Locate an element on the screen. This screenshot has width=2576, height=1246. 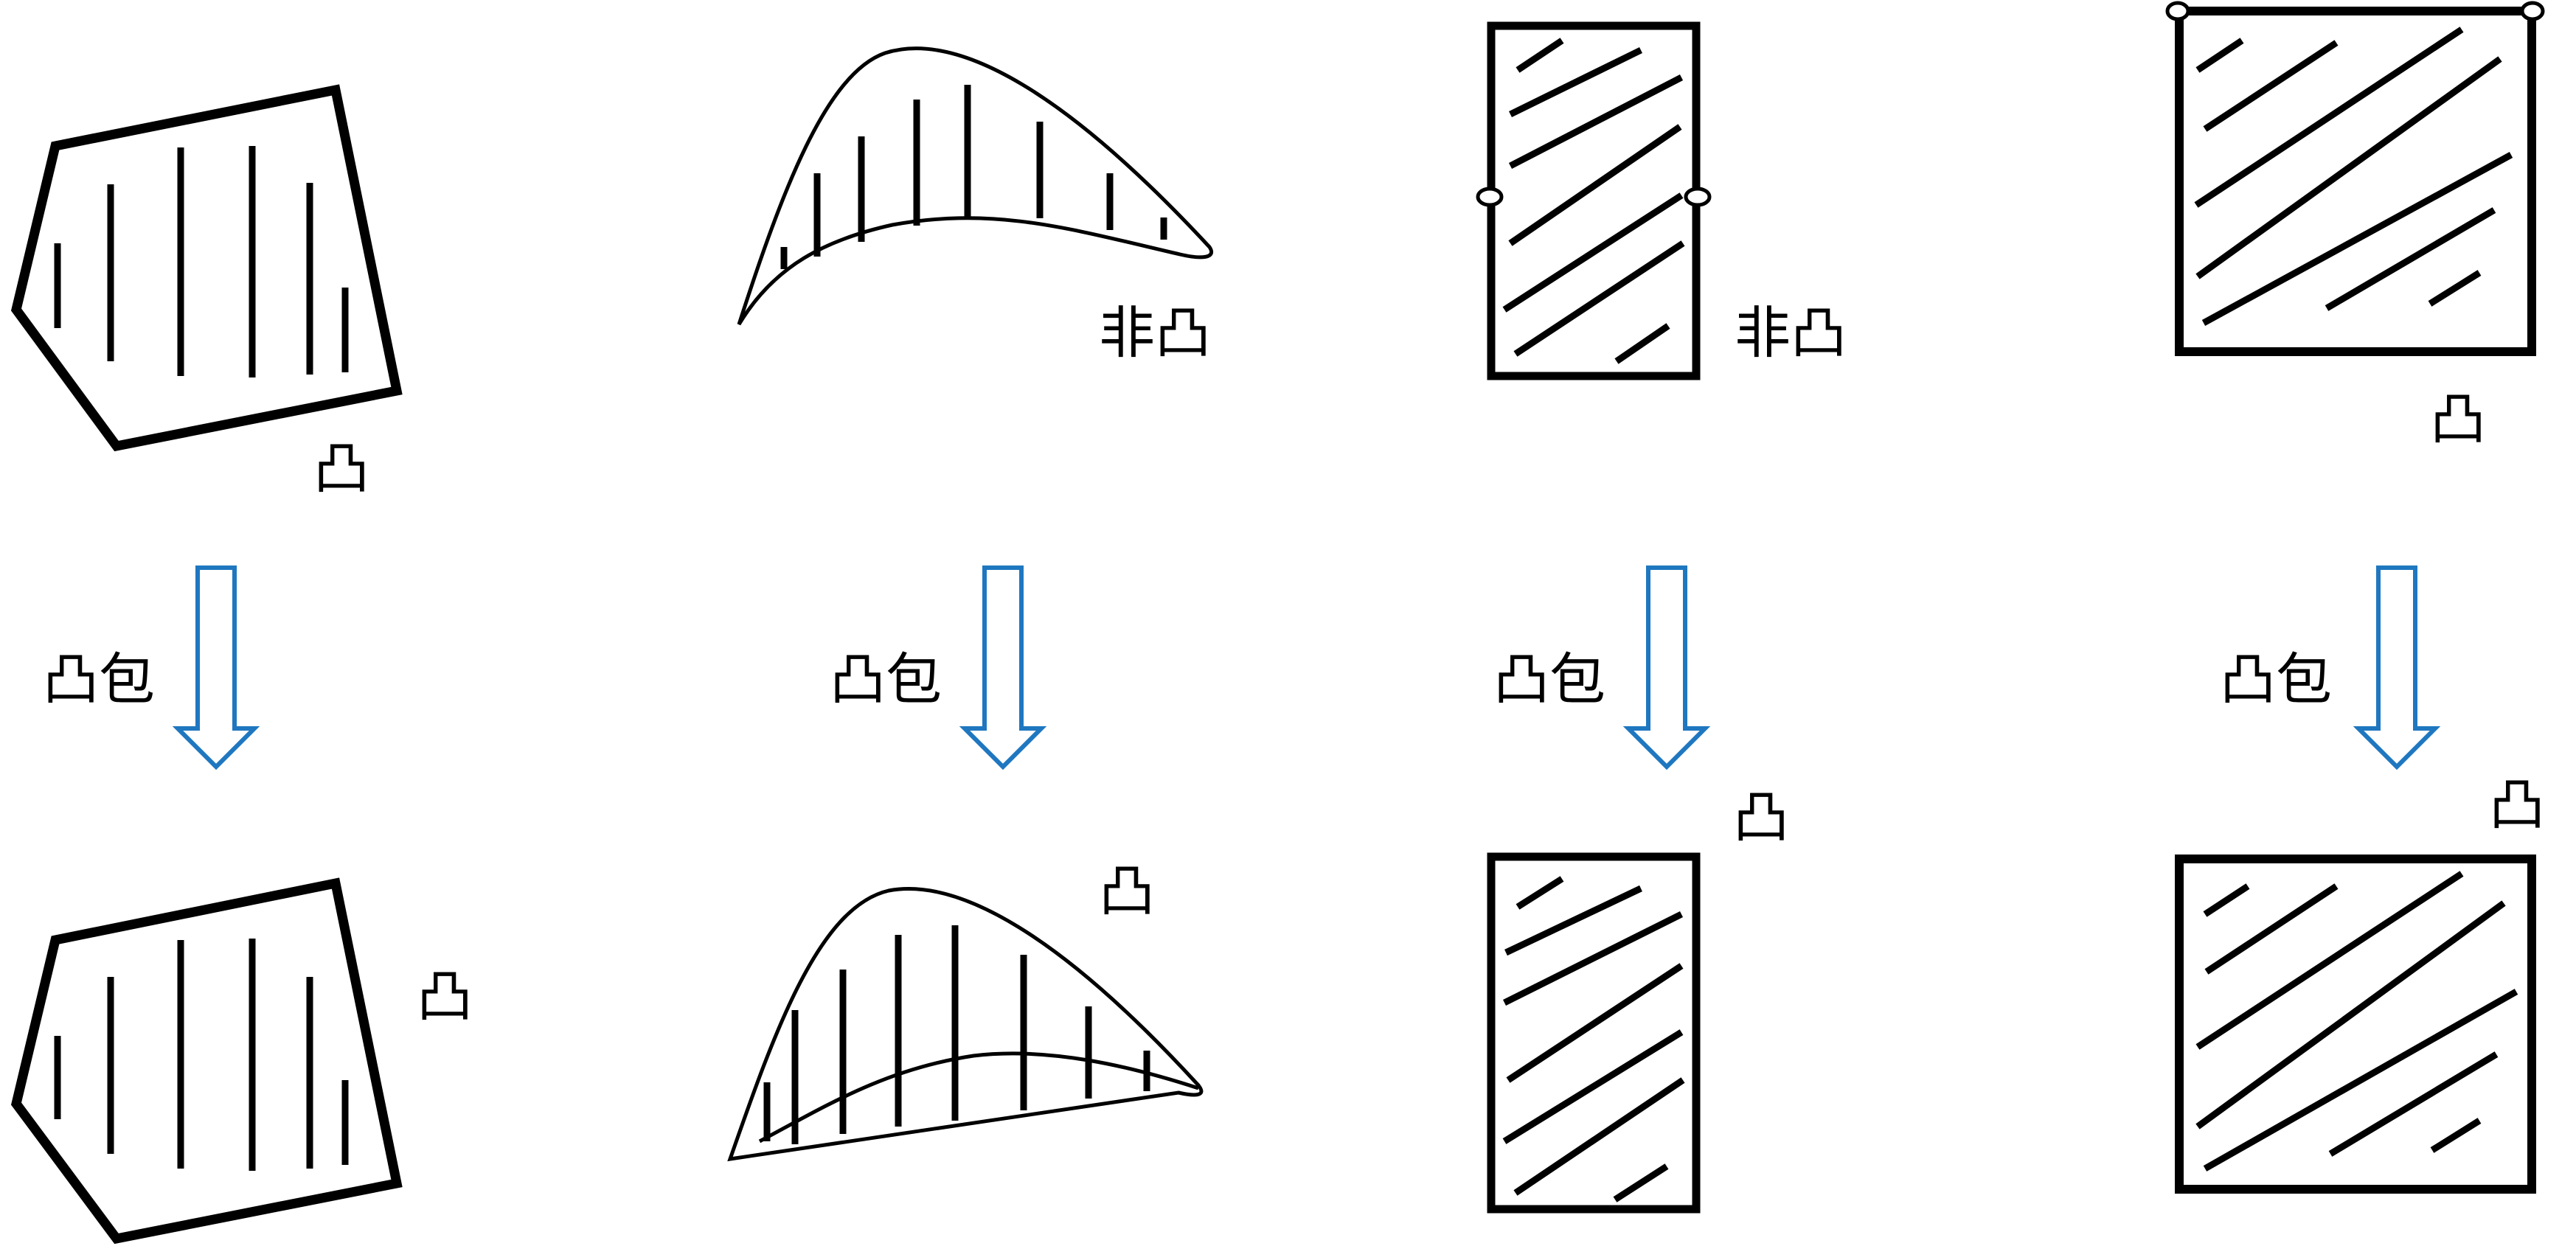
top-rectangle-hatching is located at coordinates (1593, 201).